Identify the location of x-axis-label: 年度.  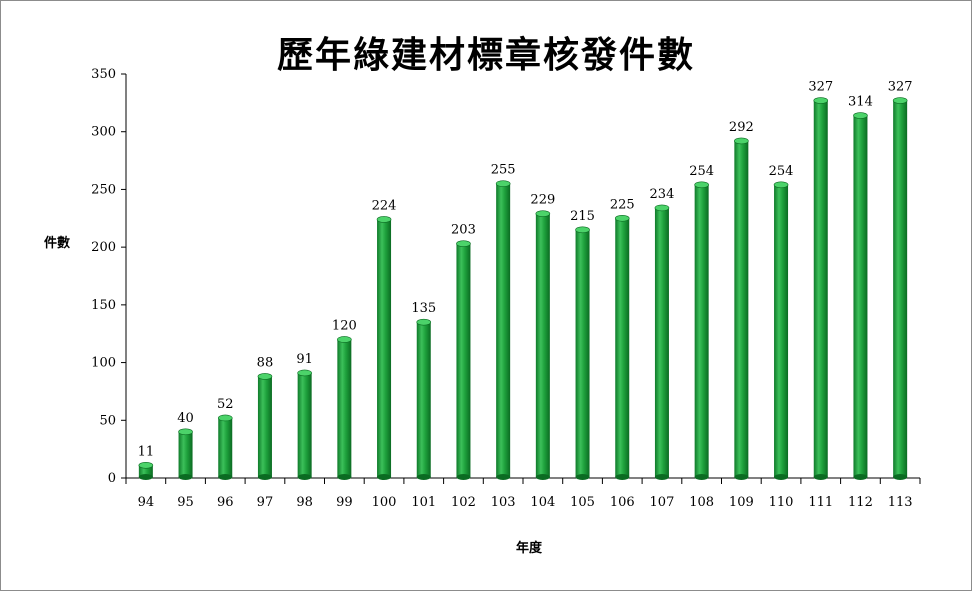
(528, 548).